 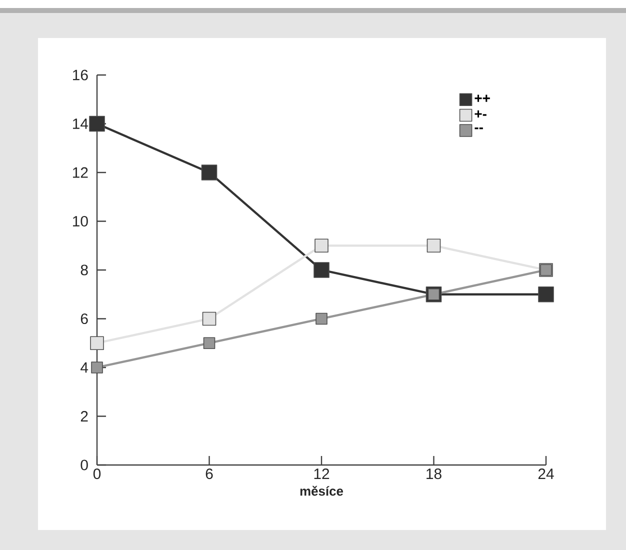 I want to click on y-tick-label: 4, so click(x=84, y=367).